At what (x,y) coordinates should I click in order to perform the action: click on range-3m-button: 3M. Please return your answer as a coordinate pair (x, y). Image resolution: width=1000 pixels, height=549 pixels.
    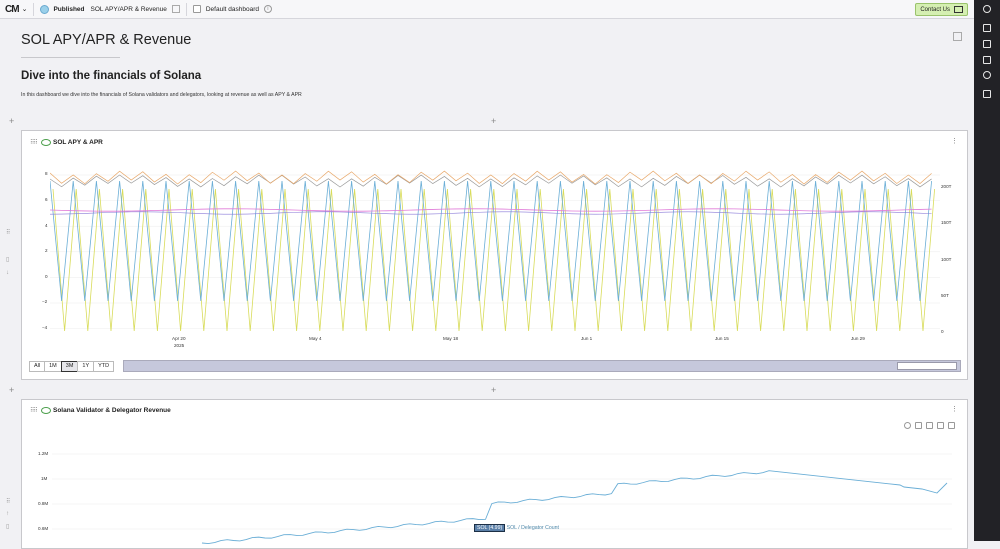
    Looking at the image, I should click on (69, 366).